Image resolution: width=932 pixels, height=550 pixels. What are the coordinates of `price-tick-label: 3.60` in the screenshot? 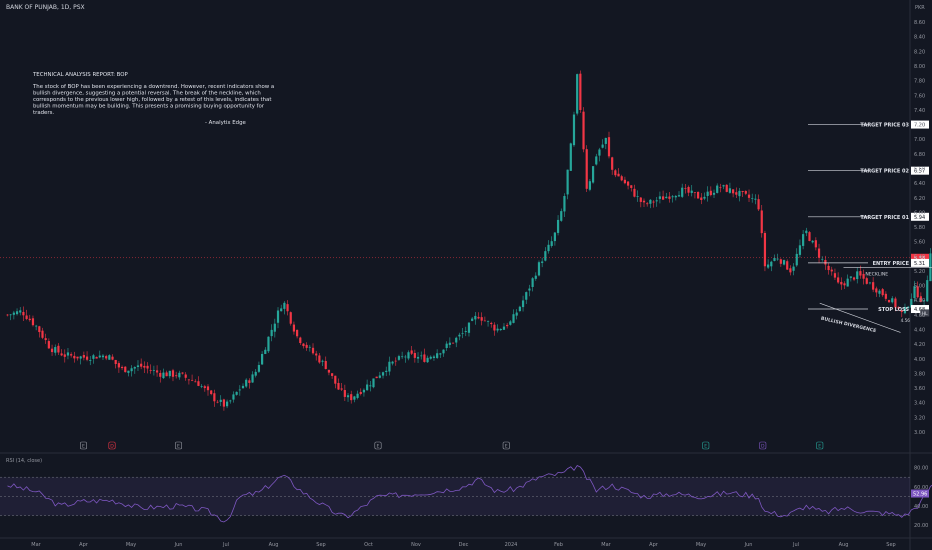 It's located at (919, 389).